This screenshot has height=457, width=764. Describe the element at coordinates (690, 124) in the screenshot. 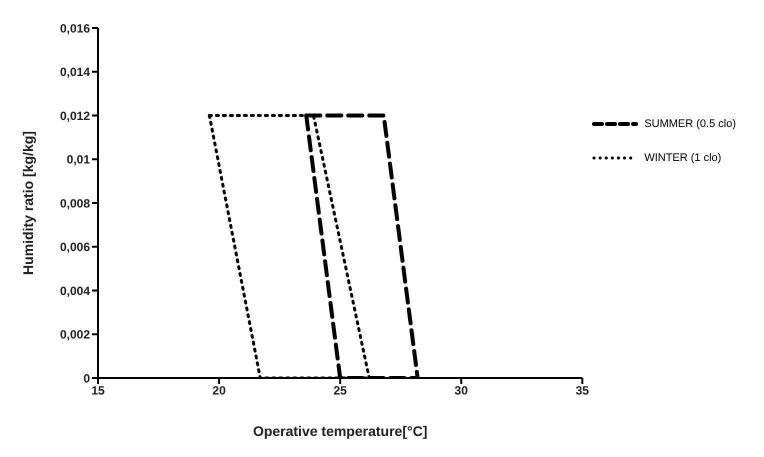

I see `legend-label: SUMMER (0.5 clo)` at that location.